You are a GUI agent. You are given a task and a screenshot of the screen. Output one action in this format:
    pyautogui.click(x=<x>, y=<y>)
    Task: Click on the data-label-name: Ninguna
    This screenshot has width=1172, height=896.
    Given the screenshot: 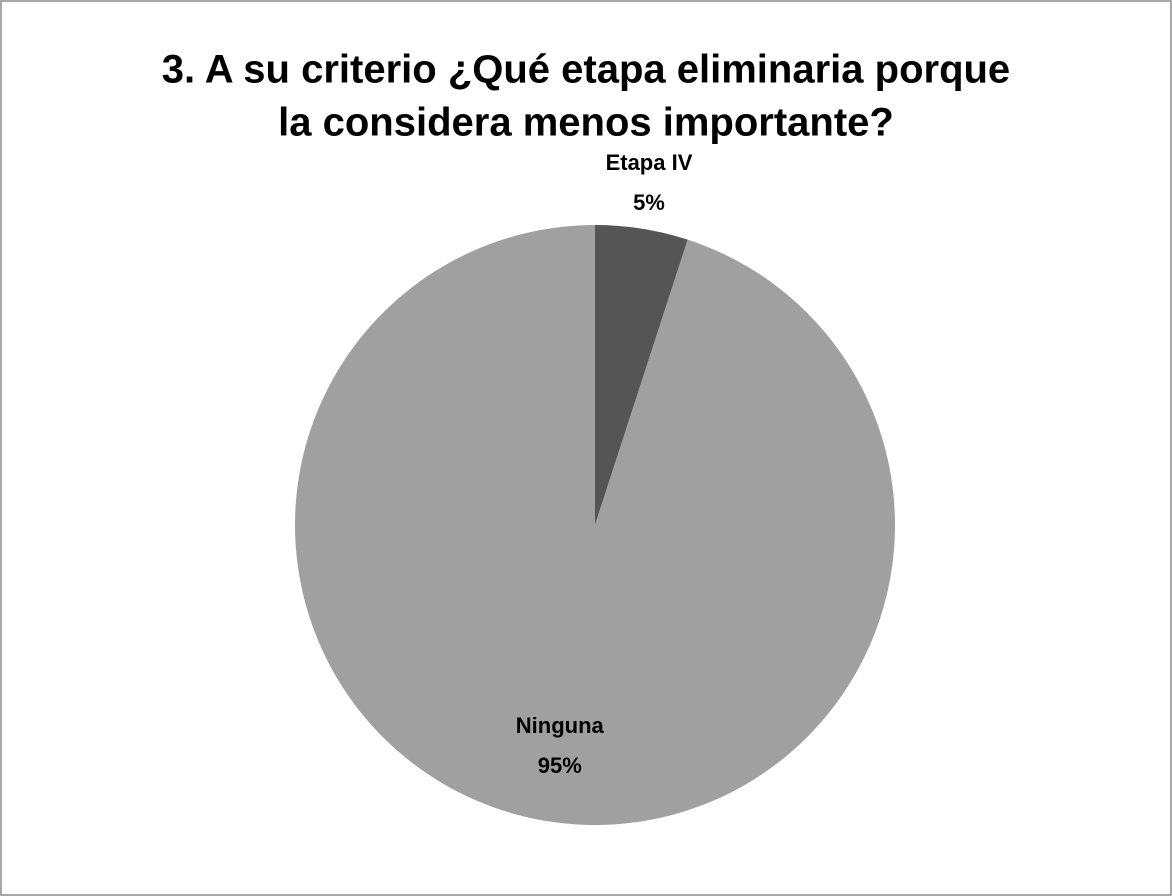 What is the action you would take?
    pyautogui.click(x=560, y=725)
    